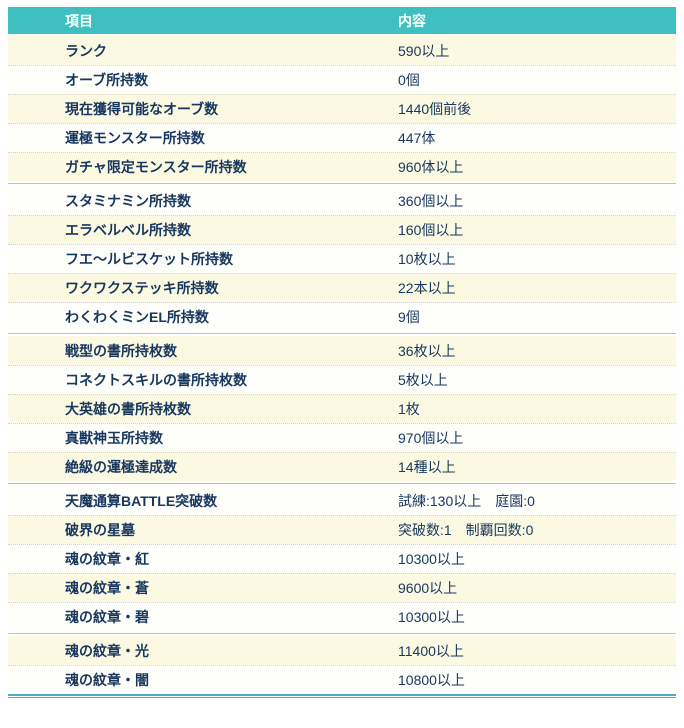 The width and height of the screenshot is (684, 728). Describe the element at coordinates (142, 109) in the screenshot. I see `row-item-label: 現在獲得可能なオーブ数` at that location.